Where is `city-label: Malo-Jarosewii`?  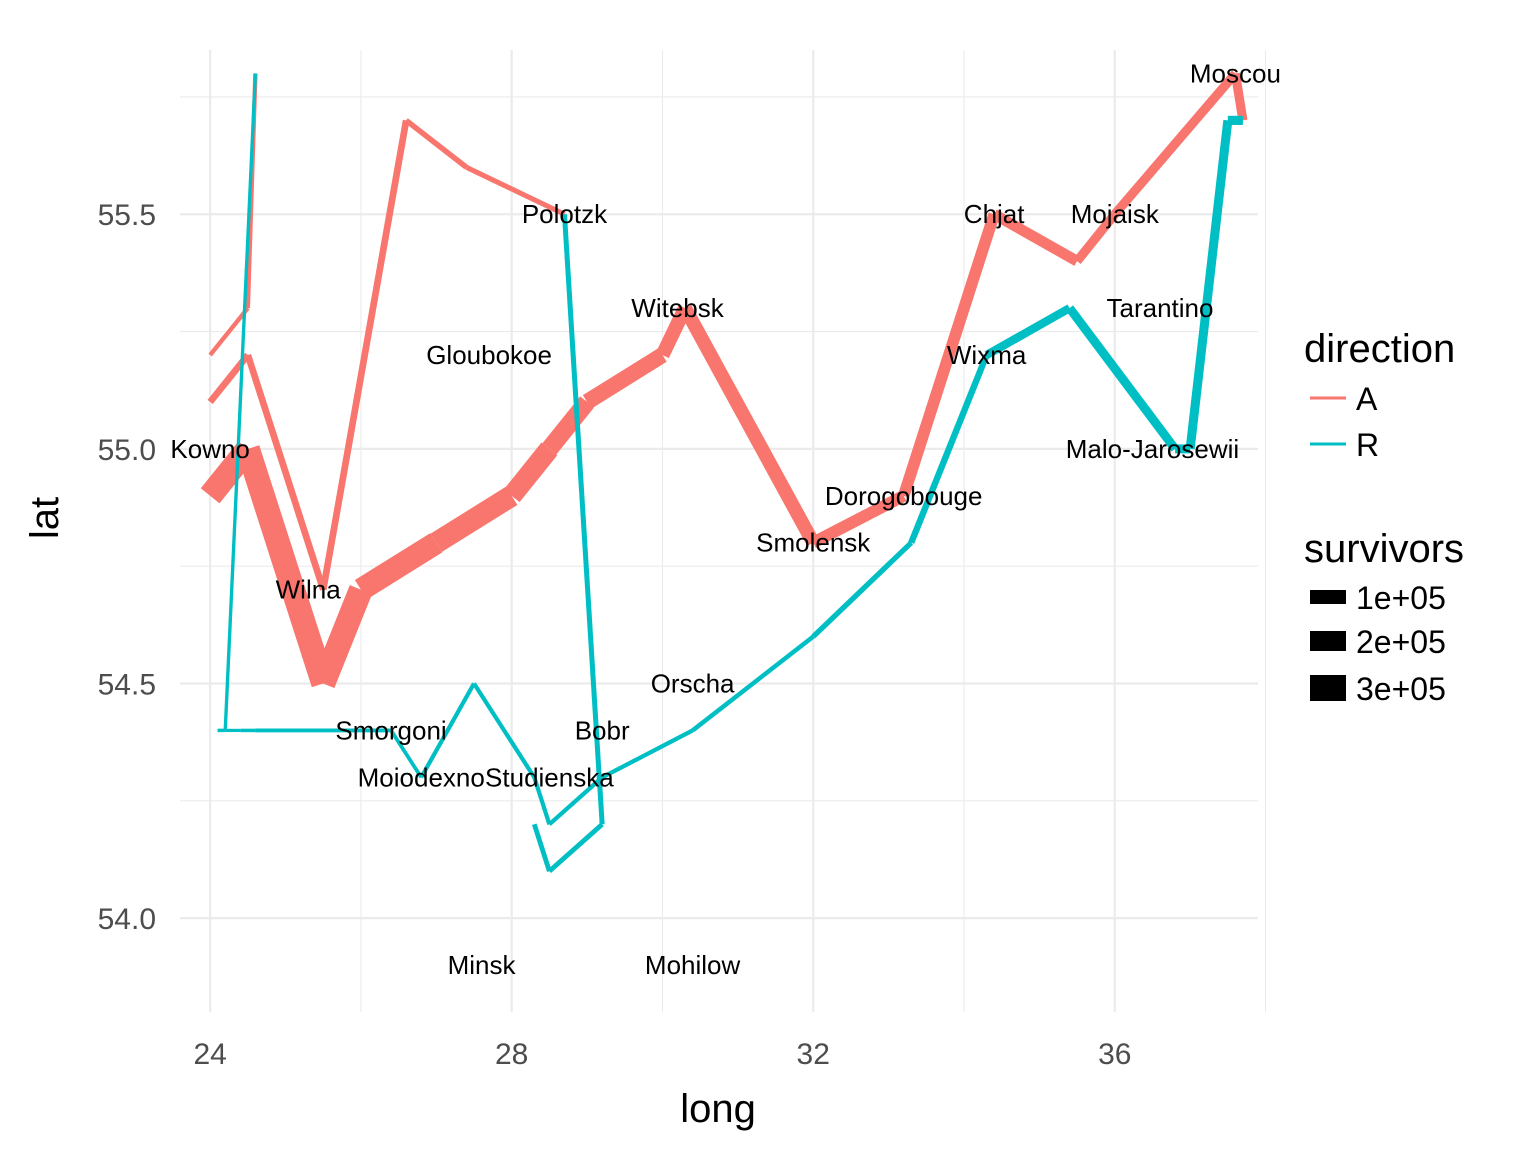
city-label: Malo-Jarosewii is located at coordinates (1152, 449).